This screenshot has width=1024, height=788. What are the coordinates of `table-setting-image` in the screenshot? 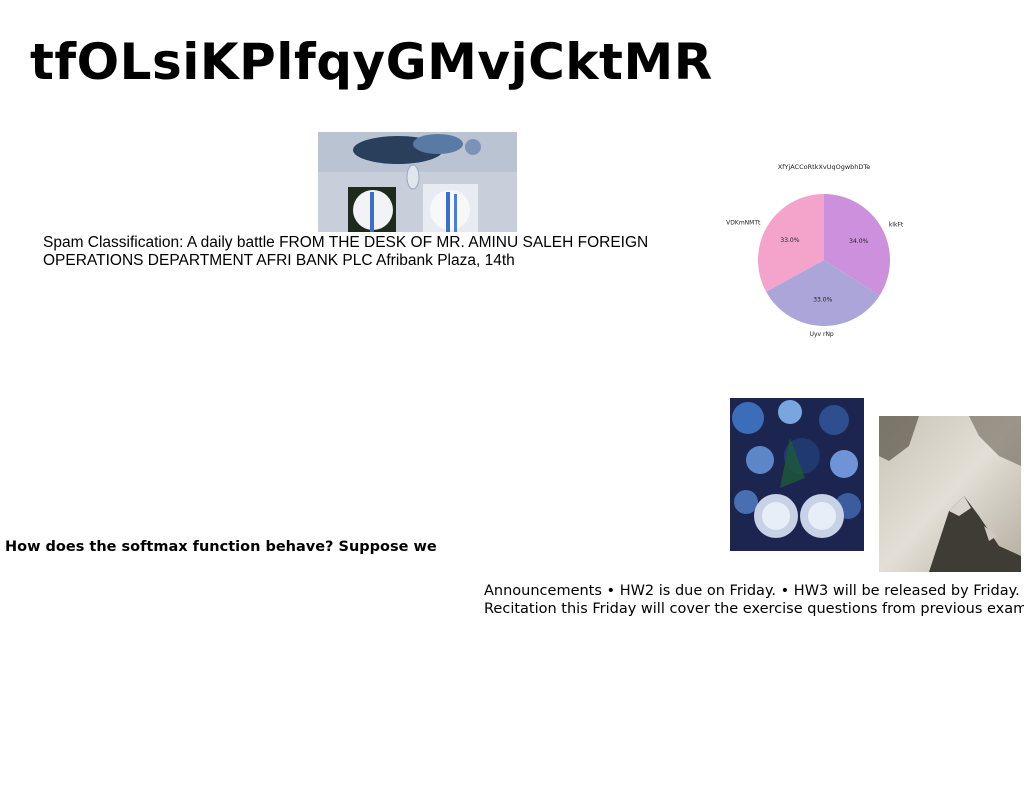 It's located at (417, 182).